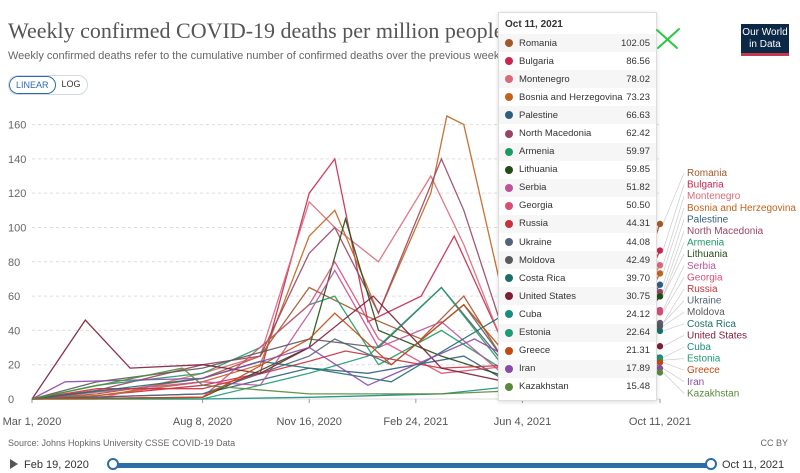 This screenshot has height=473, width=800. What do you see at coordinates (412, 465) in the screenshot?
I see `timeline-track` at bounding box center [412, 465].